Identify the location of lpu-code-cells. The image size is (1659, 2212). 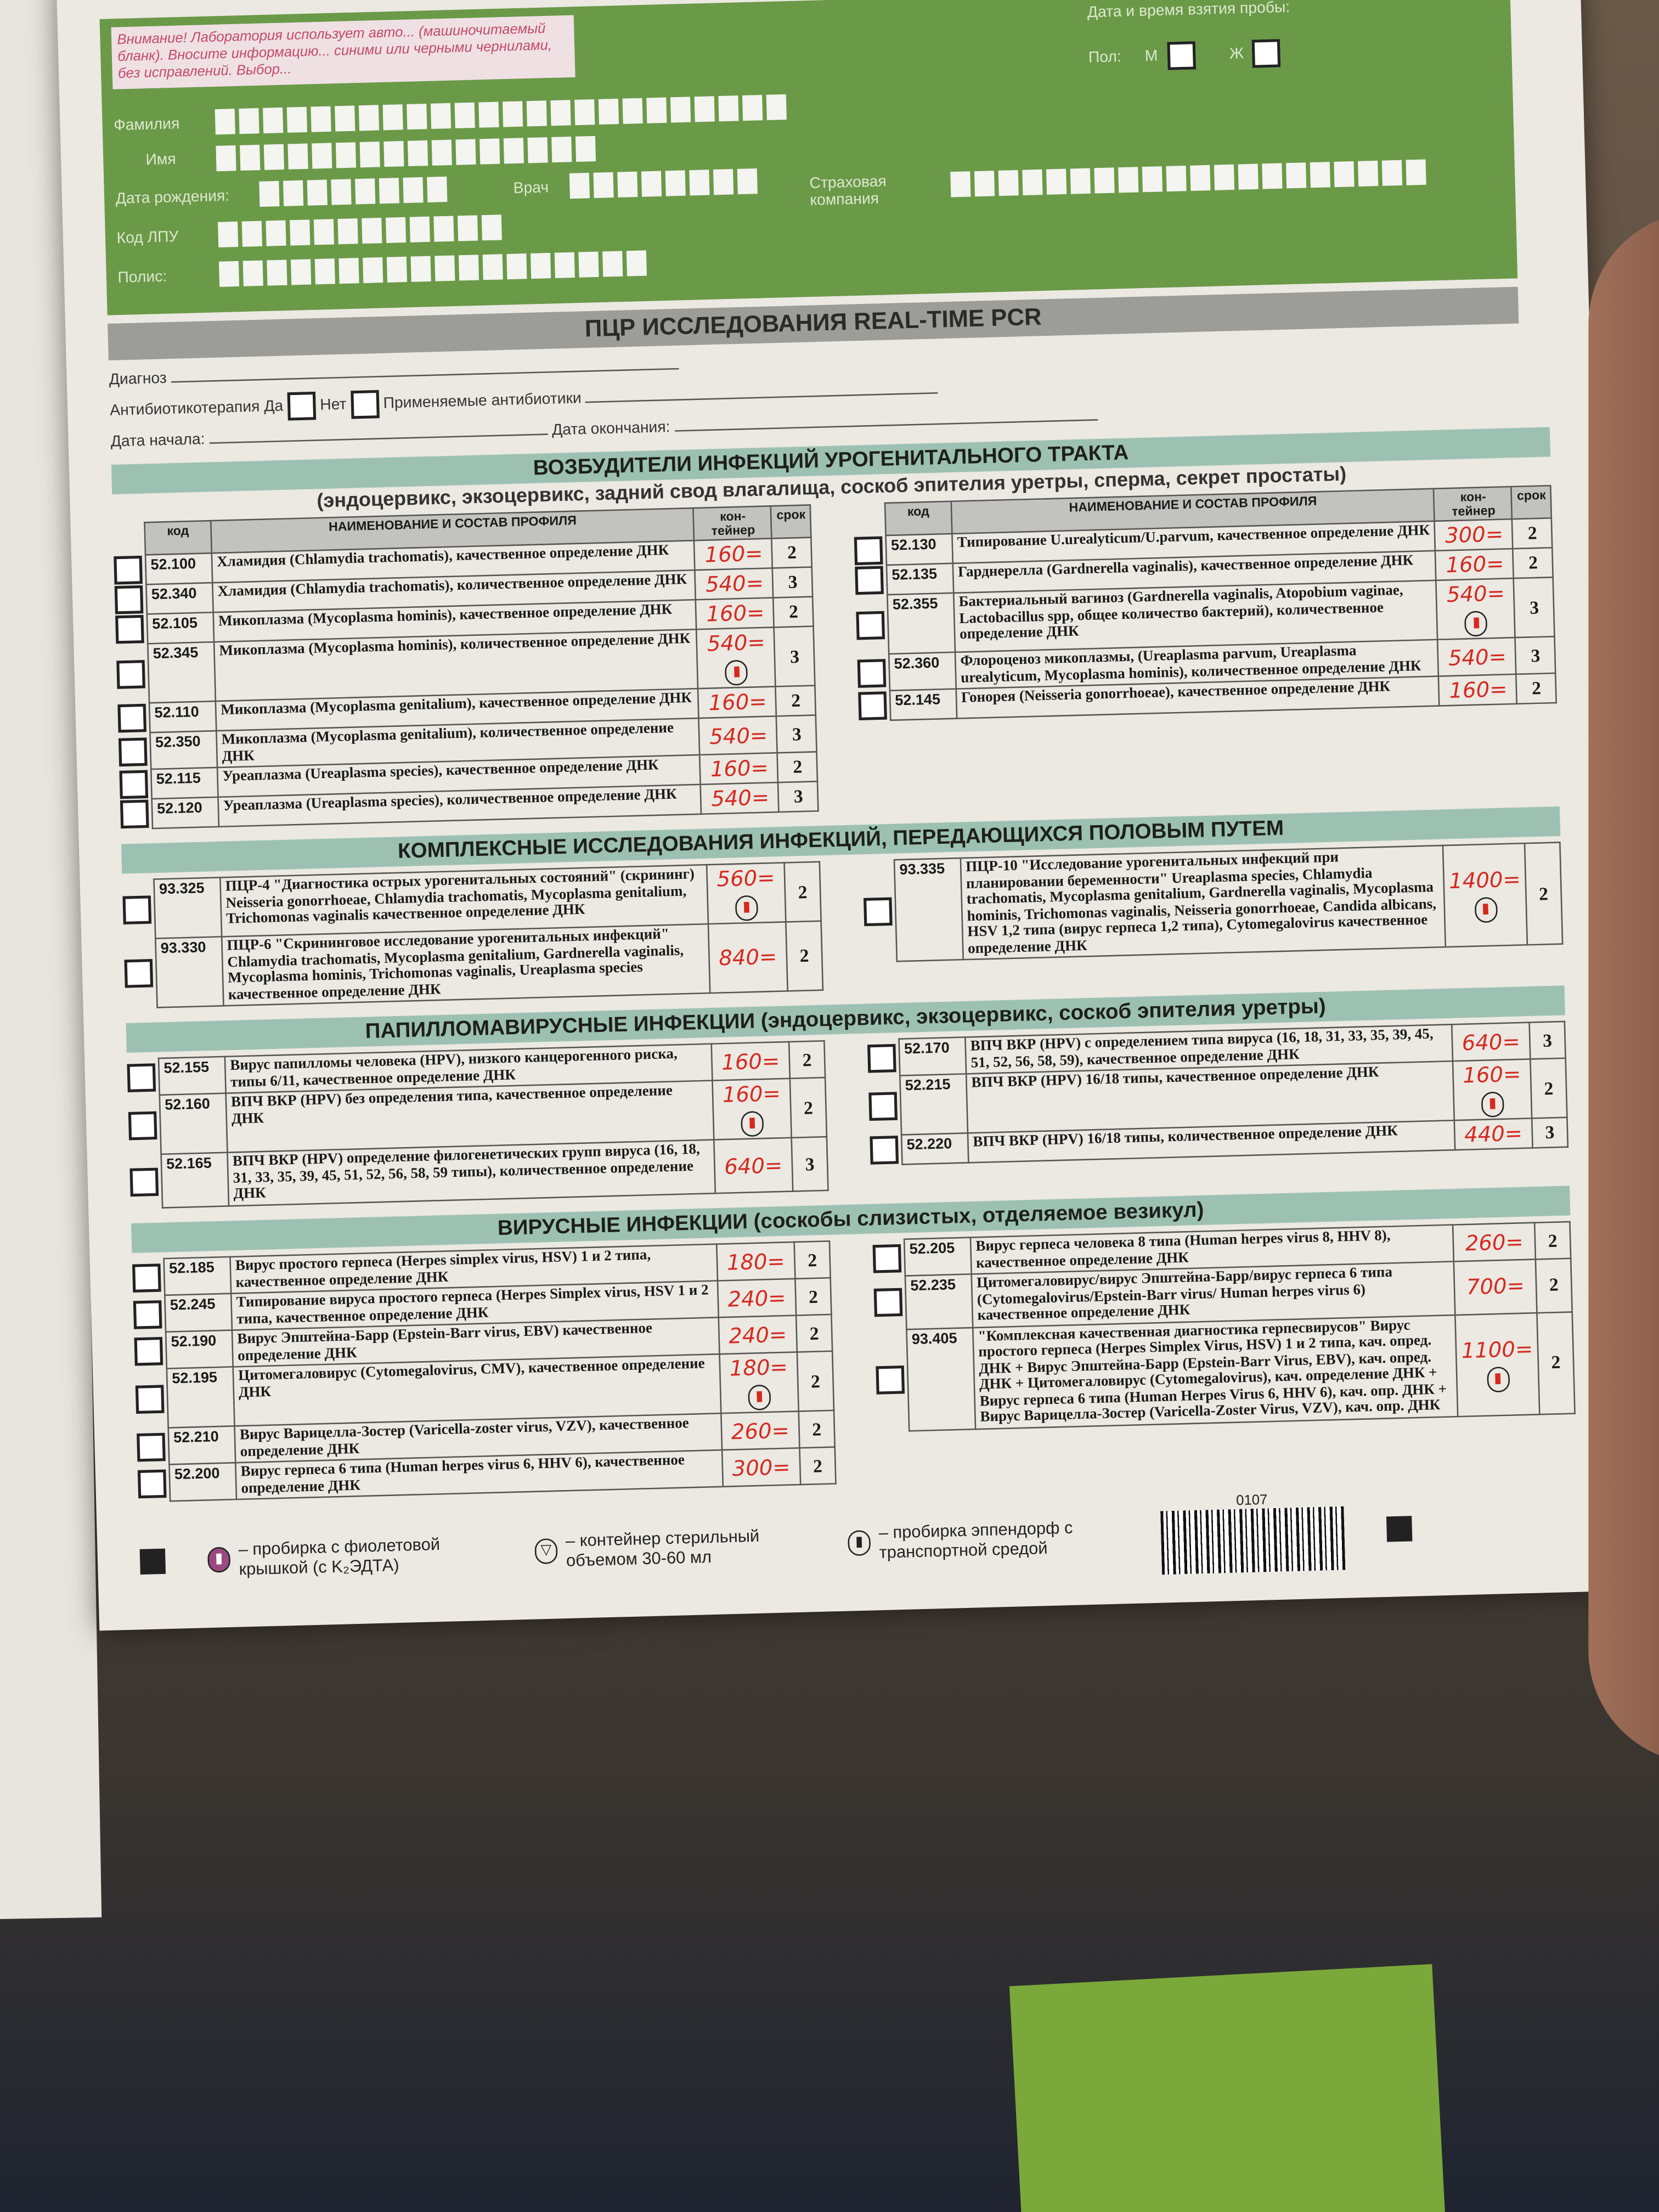
(360, 231).